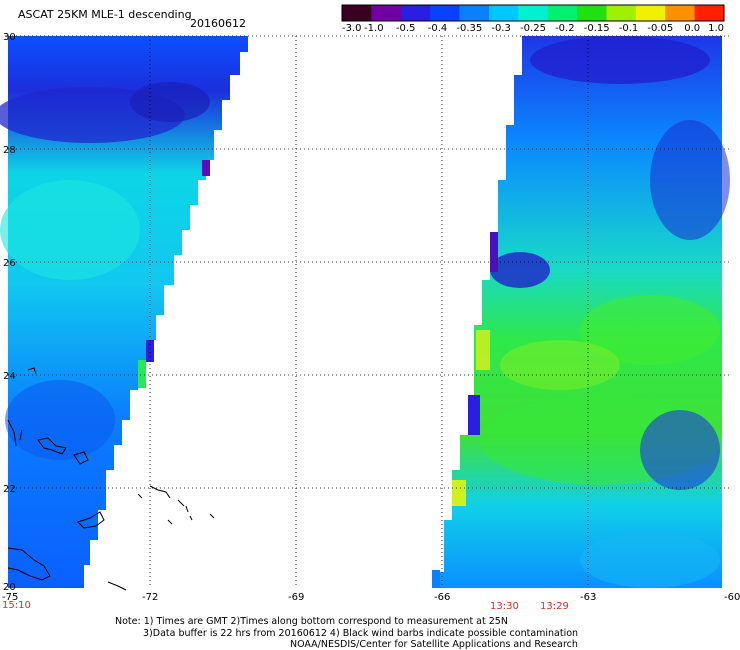 The image size is (740, 650). Describe the element at coordinates (692, 28) in the screenshot. I see `colorbar-label: 0.0` at that location.